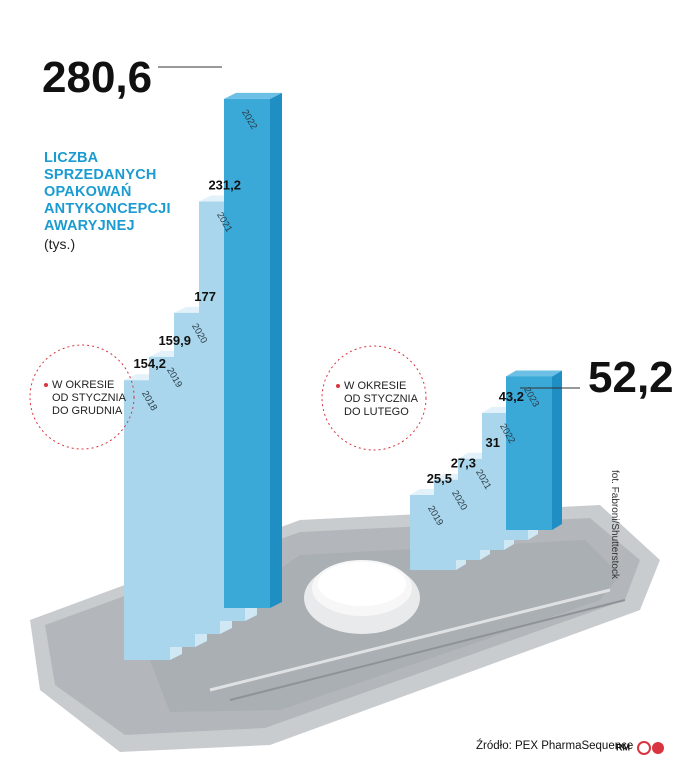 The image size is (690, 760). Describe the element at coordinates (631, 377) in the screenshot. I see `highlight-value-label: 52,2` at that location.